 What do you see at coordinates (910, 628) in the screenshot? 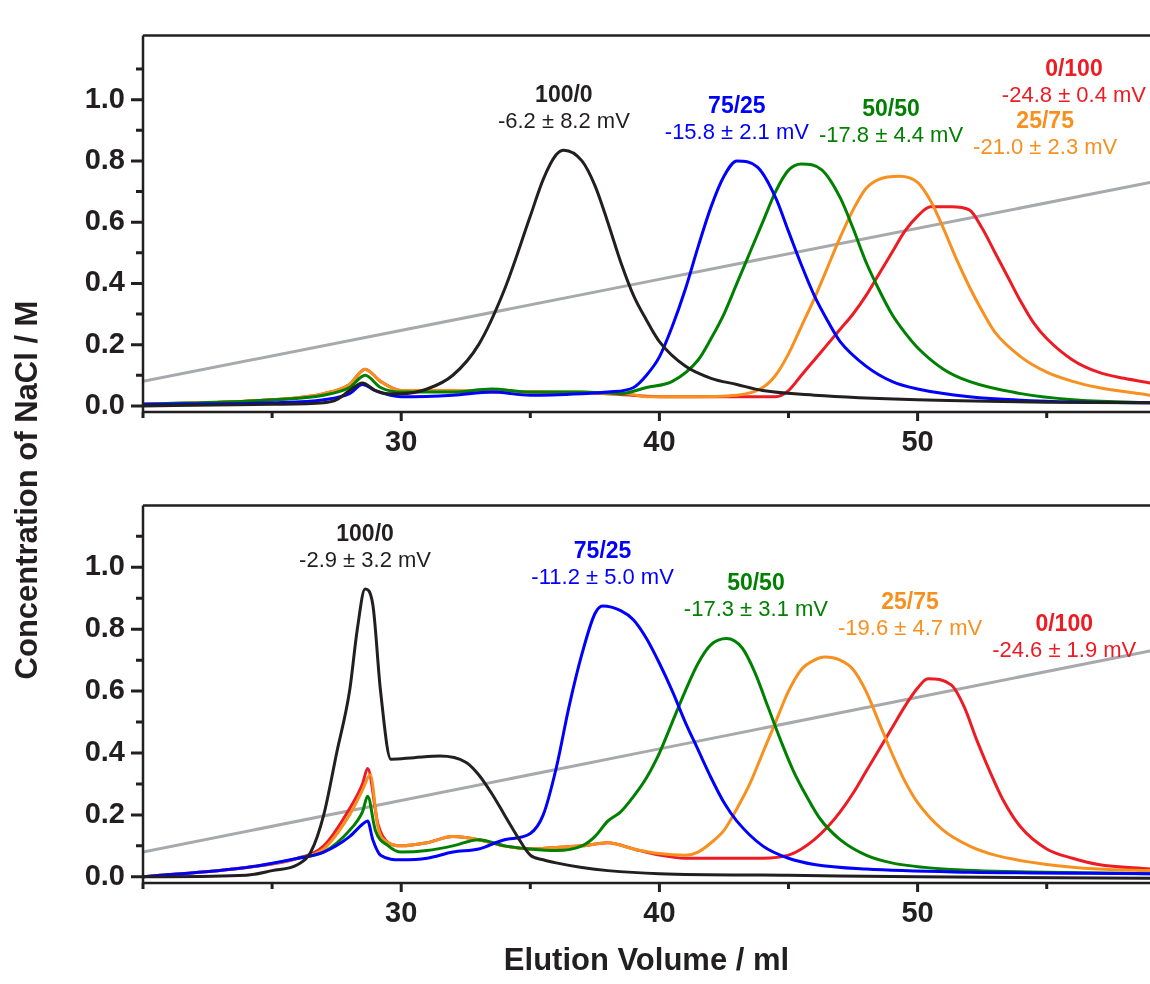
I see `annotation: -19.6 ± 4.7 mV` at bounding box center [910, 628].